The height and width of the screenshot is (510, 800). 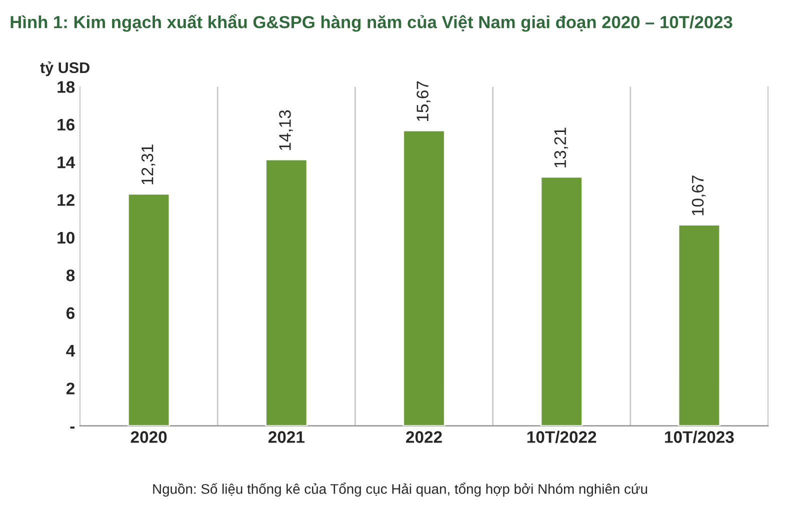 I want to click on text: Nguồn: Số liệu thống kê của Tổng cục Hải quan, tổng hợp bởi Nhóm nghiên cứu, so click(x=400, y=489).